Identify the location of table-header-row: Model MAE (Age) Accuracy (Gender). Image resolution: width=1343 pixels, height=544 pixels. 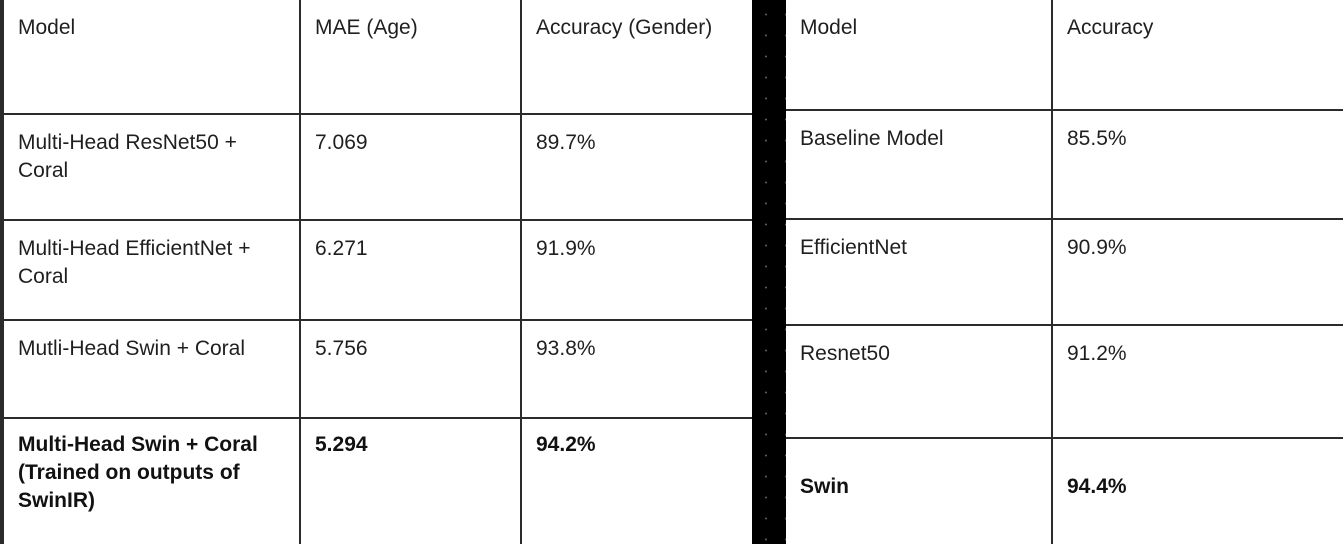
(377, 57).